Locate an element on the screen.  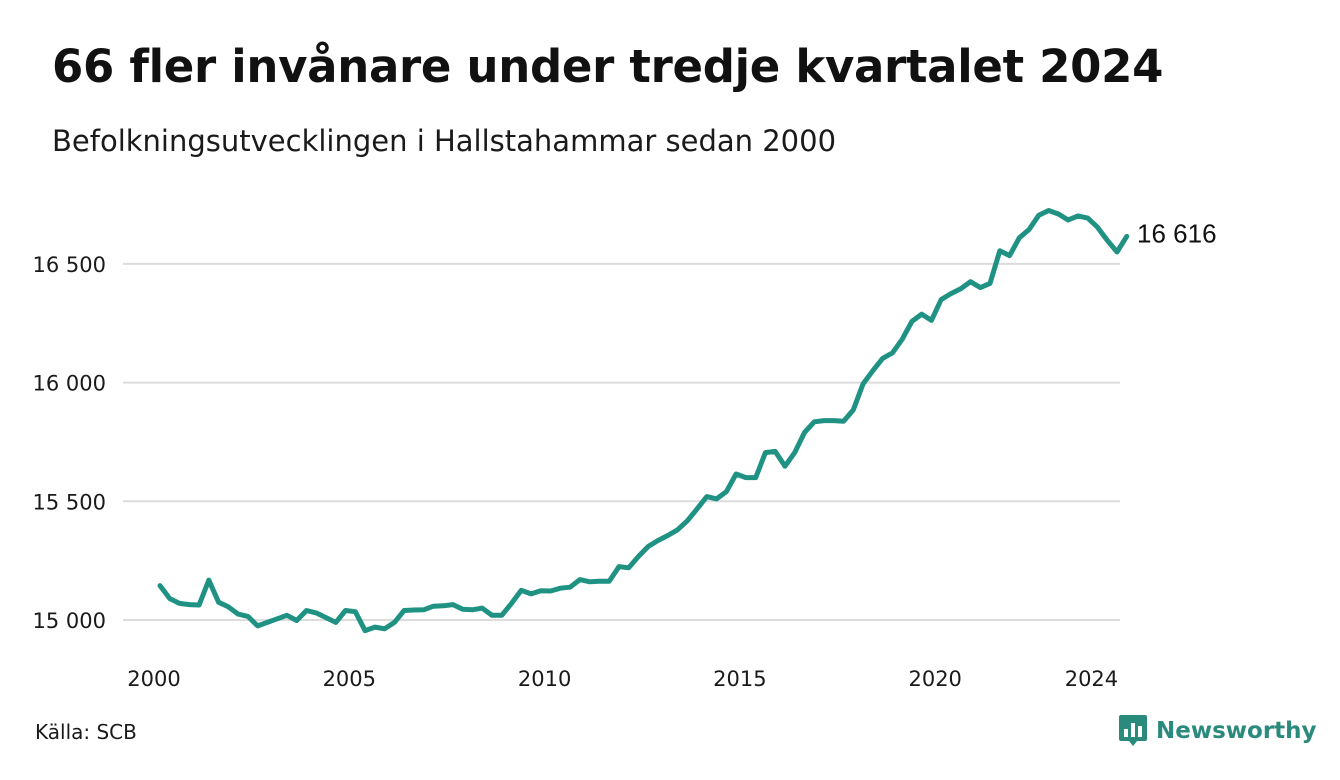
brand-name: Newsworthy is located at coordinates (1236, 731).